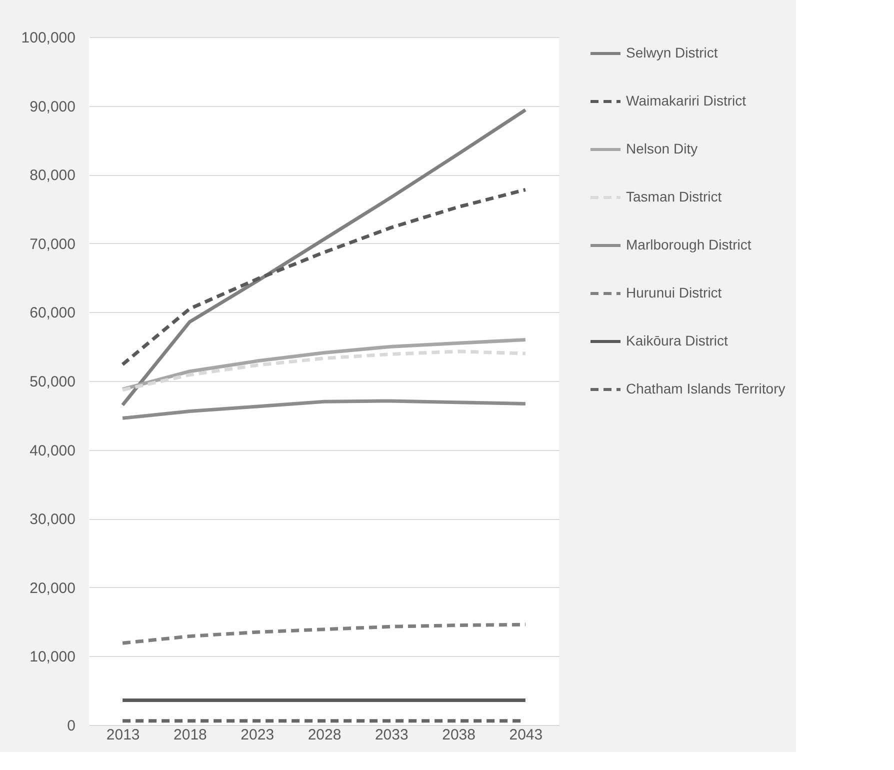 The width and height of the screenshot is (894, 770). What do you see at coordinates (123, 735) in the screenshot?
I see `x-tick-label: 2013` at bounding box center [123, 735].